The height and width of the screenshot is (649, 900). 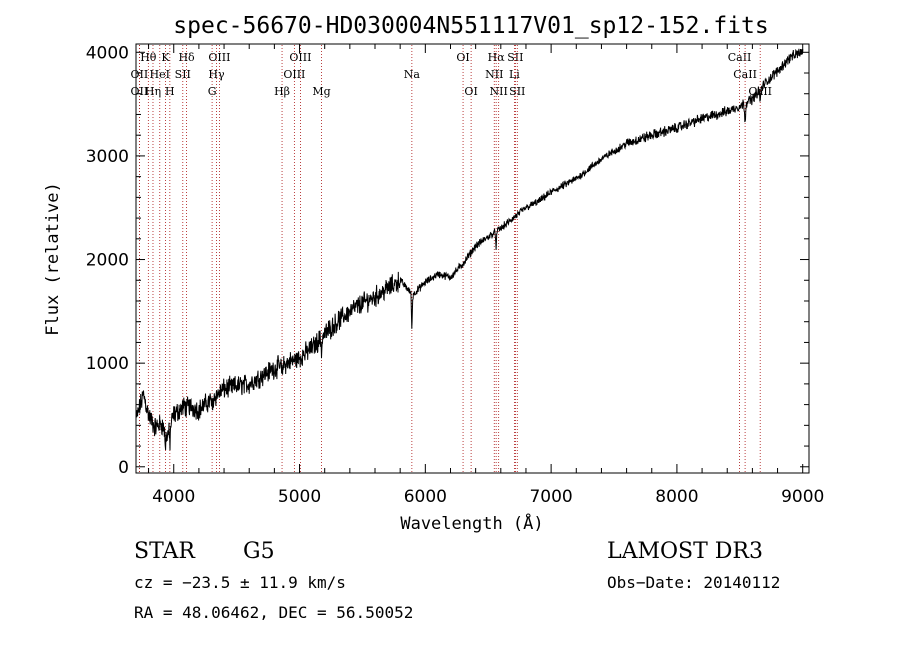 What do you see at coordinates (425, 497) in the screenshot?
I see `x-tick-label: 6000` at bounding box center [425, 497].